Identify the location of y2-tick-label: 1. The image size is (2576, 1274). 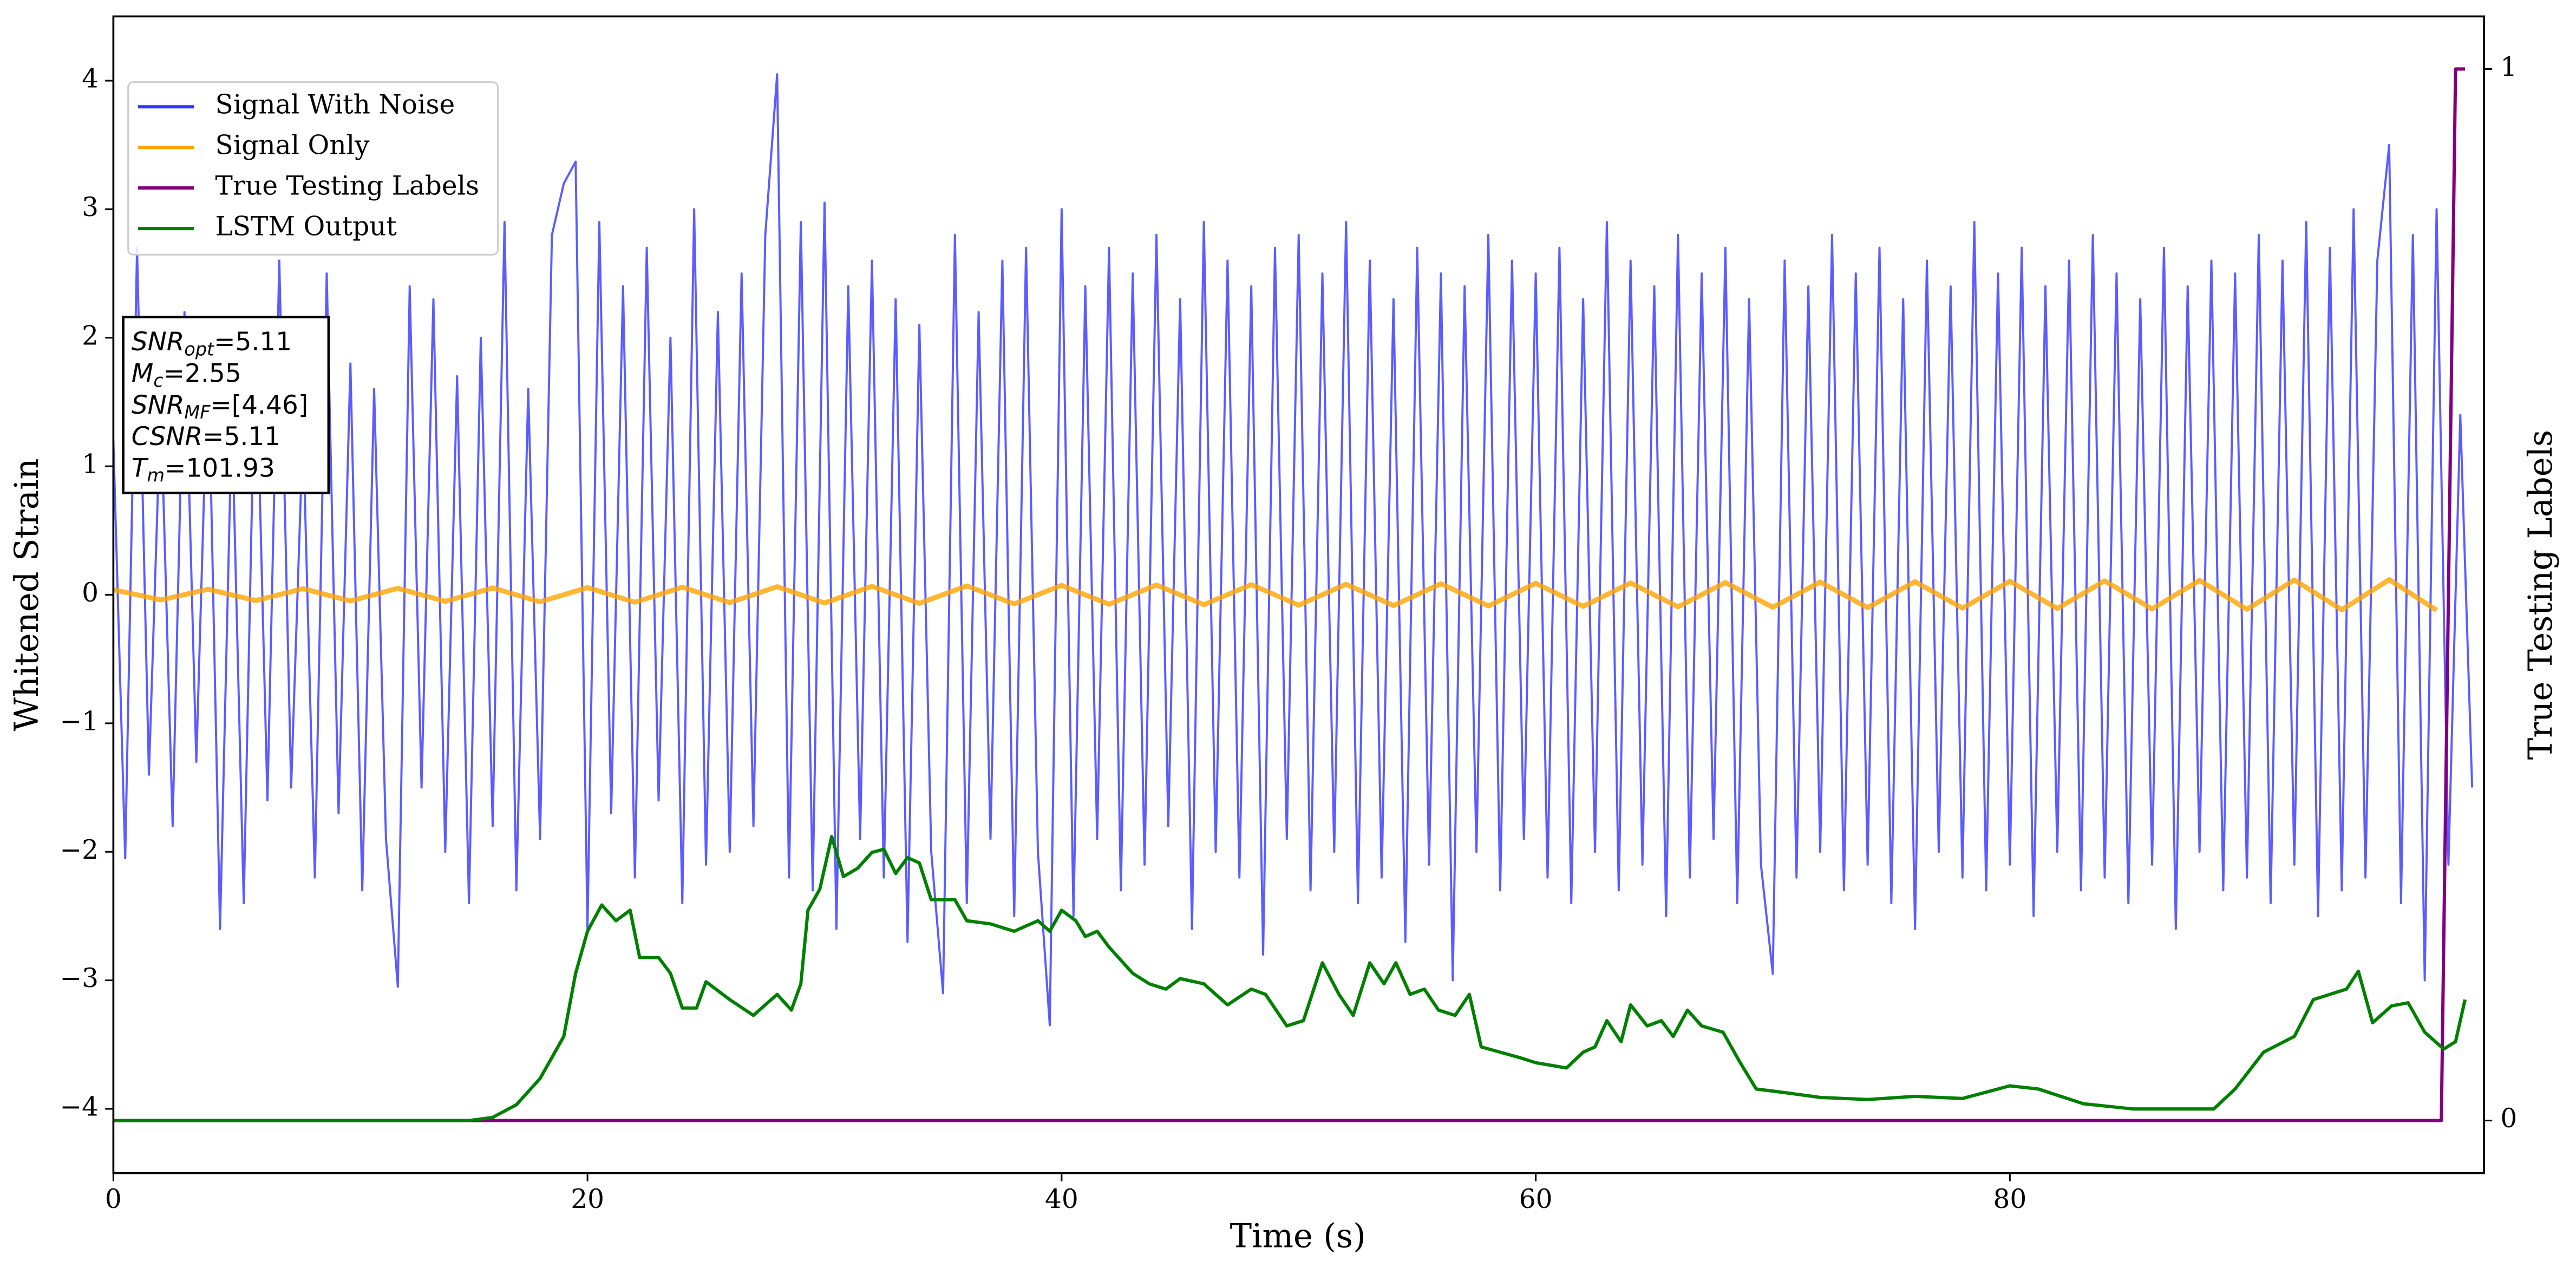
(2508, 67).